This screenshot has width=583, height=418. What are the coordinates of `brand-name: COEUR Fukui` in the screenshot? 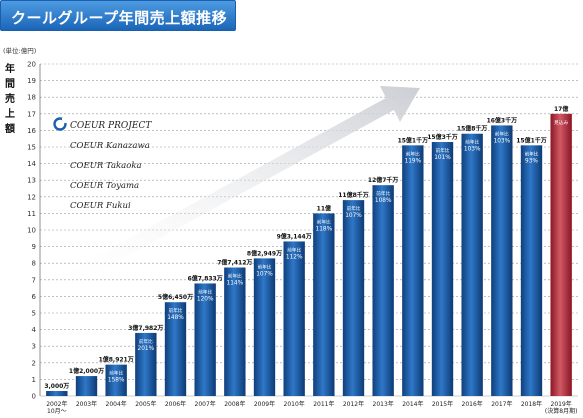 It's located at (100, 206).